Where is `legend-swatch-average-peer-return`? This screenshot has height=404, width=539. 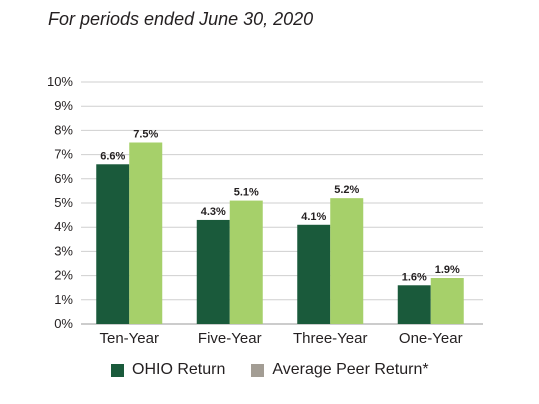
legend-swatch-average-peer-return is located at coordinates (258, 370).